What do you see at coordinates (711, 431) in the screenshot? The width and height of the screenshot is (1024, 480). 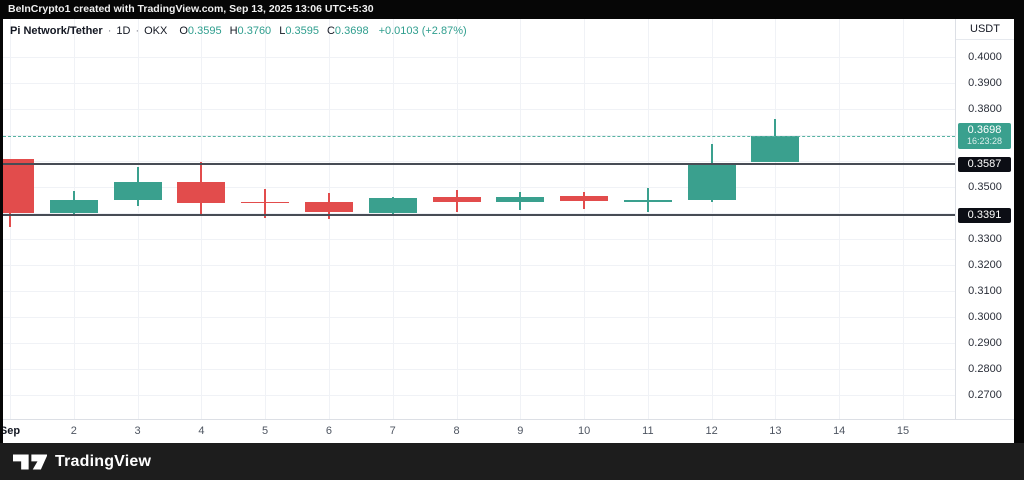 I see `time-axis-label: 12` at bounding box center [711, 431].